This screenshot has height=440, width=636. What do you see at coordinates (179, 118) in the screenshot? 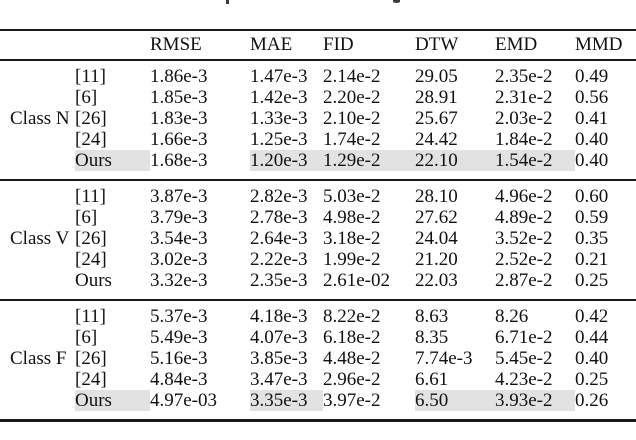
I see `value-cell: 1.83e-3` at bounding box center [179, 118].